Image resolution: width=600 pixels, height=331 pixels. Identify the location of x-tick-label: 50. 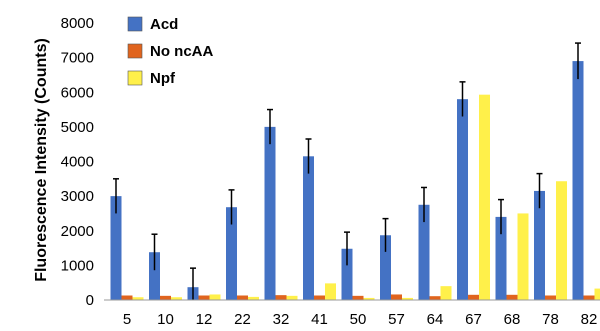
(358, 319).